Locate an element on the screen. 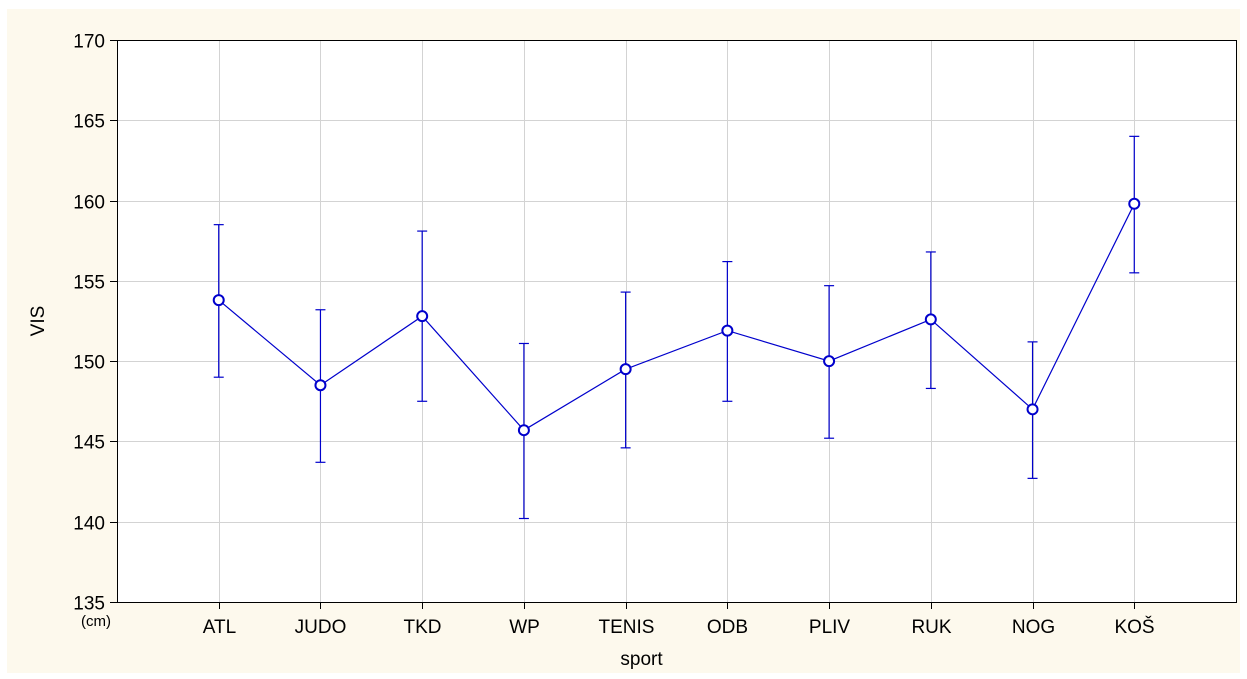 The height and width of the screenshot is (679, 1247). y-tick-label: 165 is located at coordinates (89, 122).